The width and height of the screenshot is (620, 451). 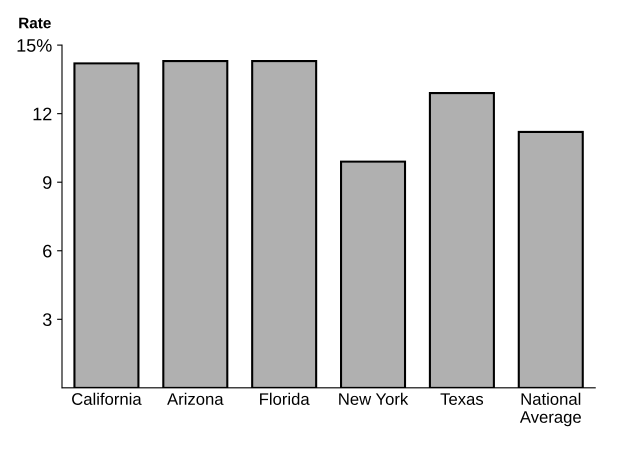 What do you see at coordinates (373, 398) in the screenshot?
I see `x-tick-label: New York` at bounding box center [373, 398].